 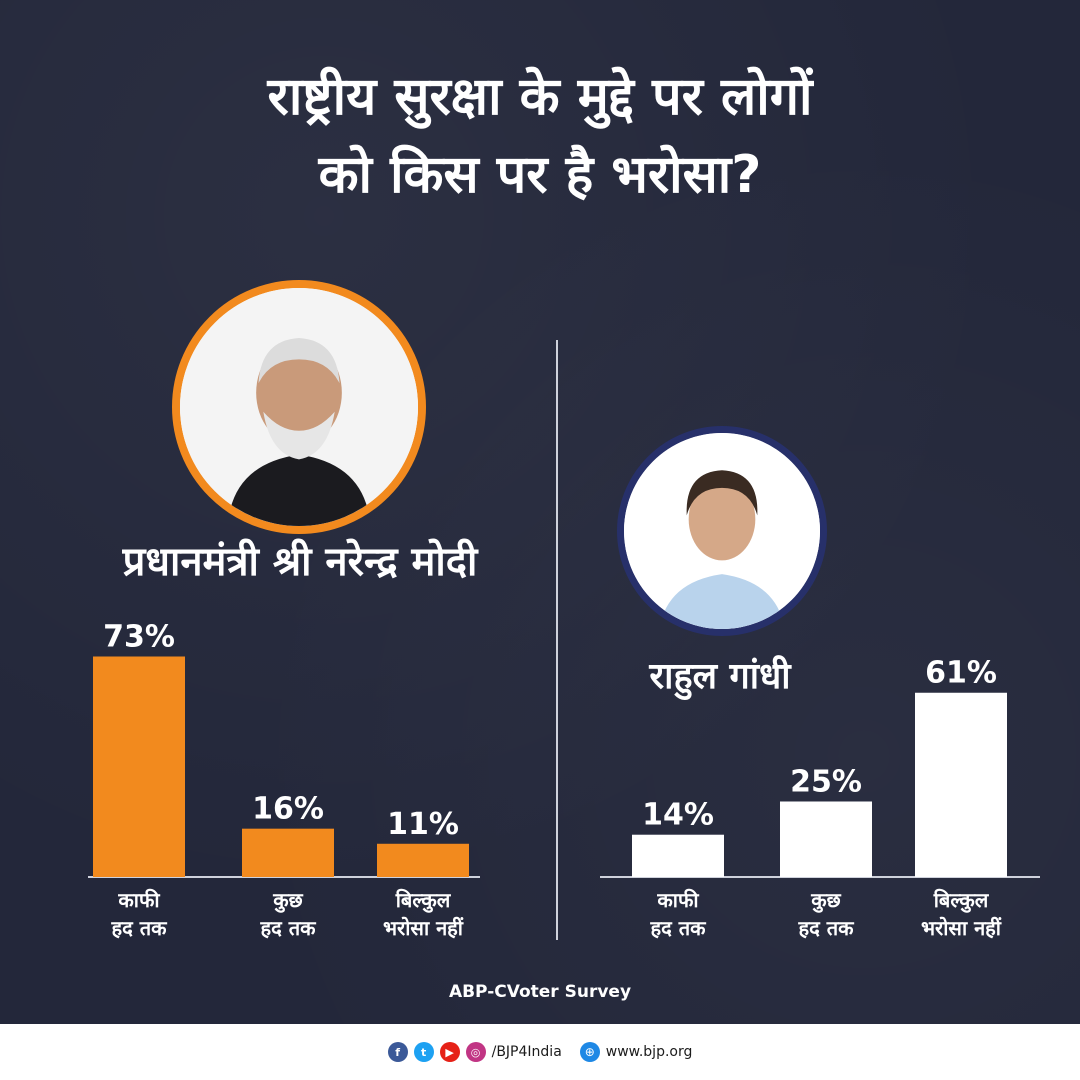 What do you see at coordinates (679, 928) in the screenshot?
I see `rahul-category-label-1-line-2: हद तक` at bounding box center [679, 928].